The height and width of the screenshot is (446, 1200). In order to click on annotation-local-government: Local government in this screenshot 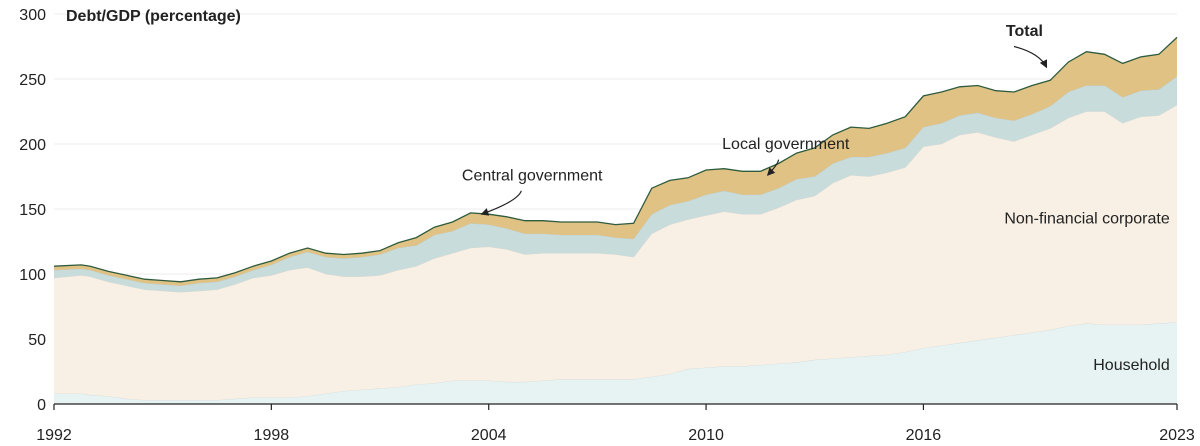, I will do `click(786, 144)`.